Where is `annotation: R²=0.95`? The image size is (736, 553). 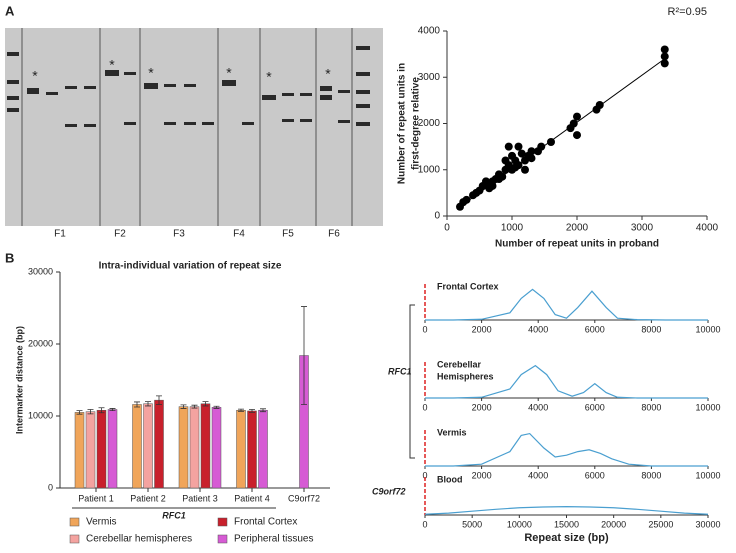
annotation: R²=0.95 is located at coordinates (687, 12).